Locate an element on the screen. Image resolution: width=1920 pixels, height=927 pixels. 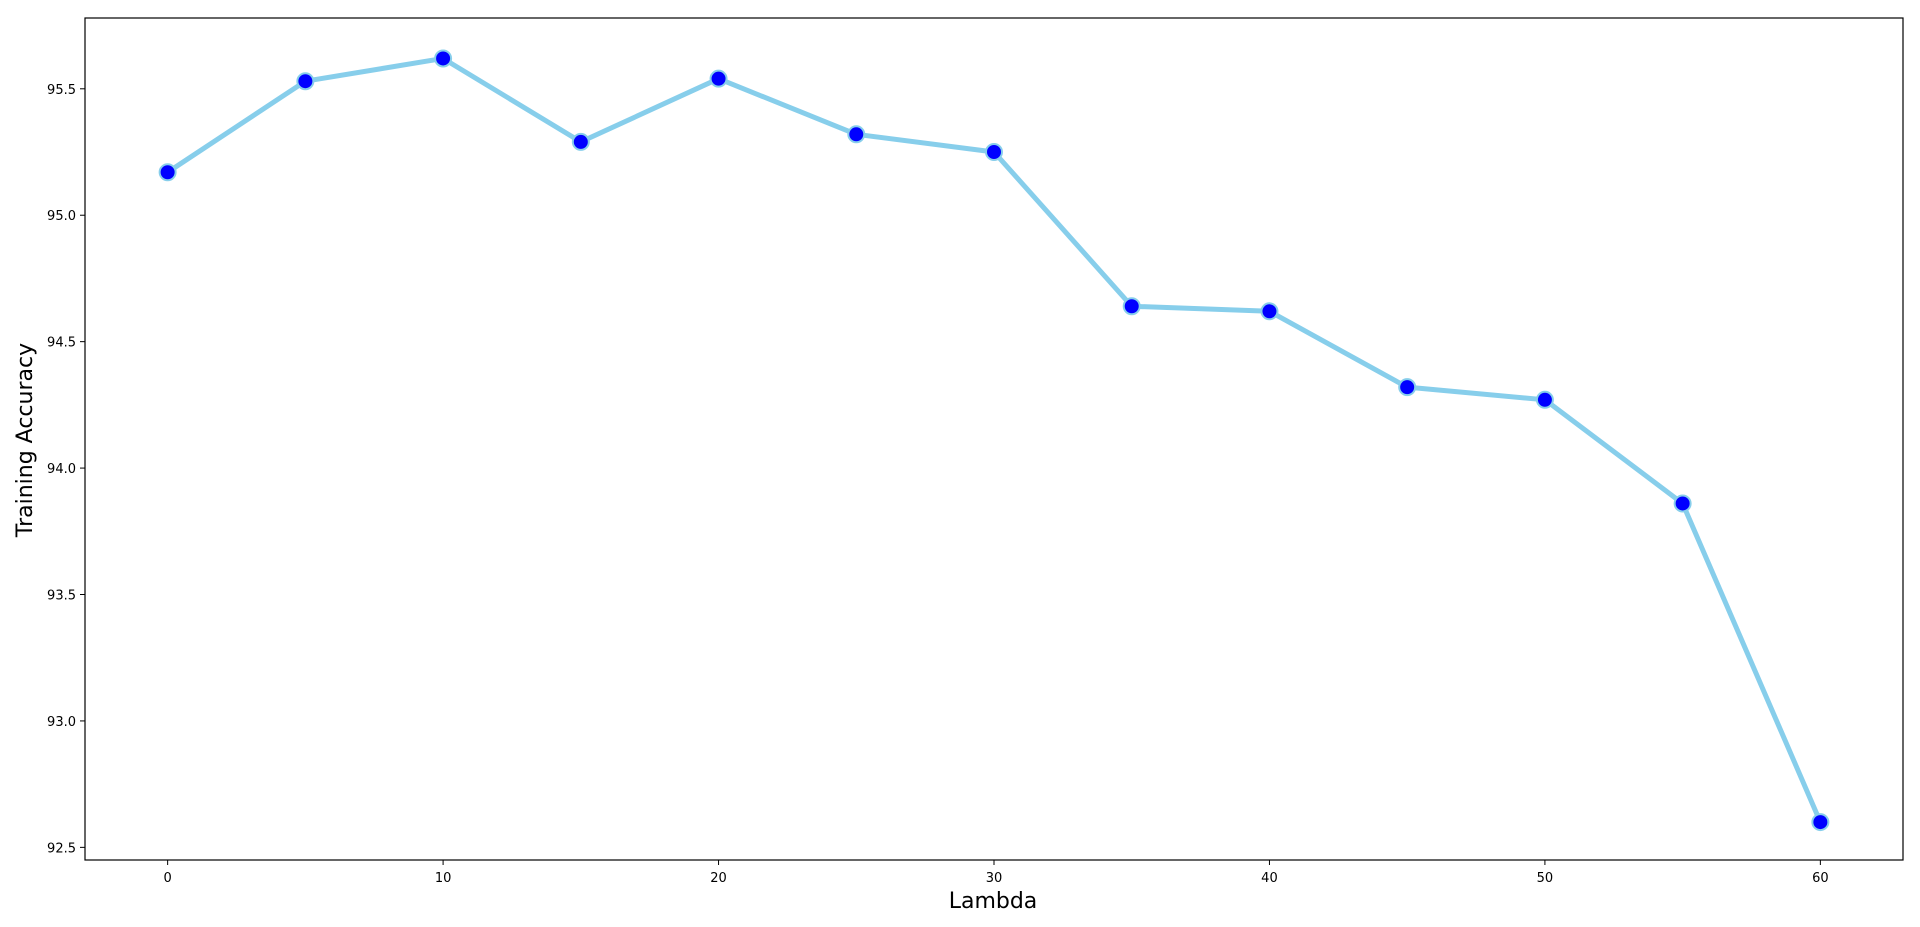
x-tick-label: 50 is located at coordinates (1545, 878).